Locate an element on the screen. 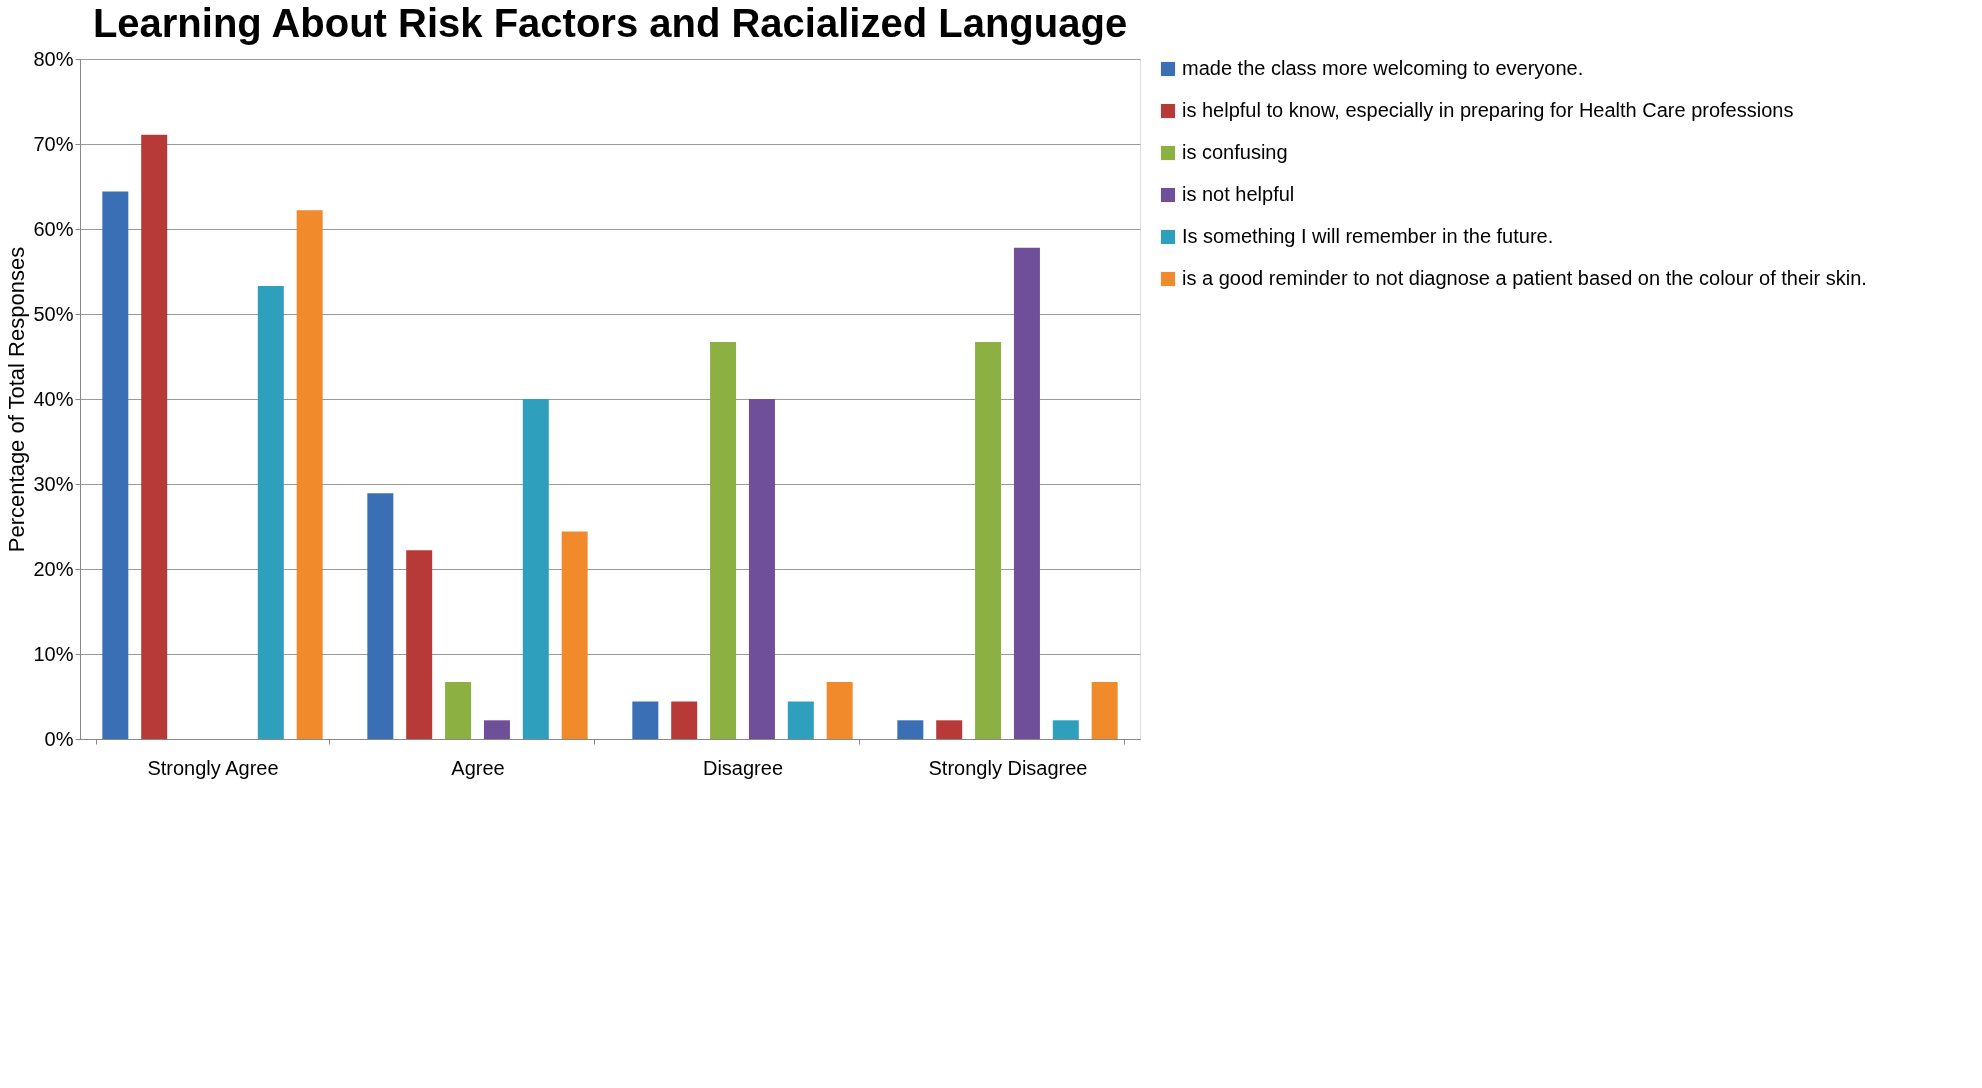 Image resolution: width=1982 pixels, height=1088 pixels. x-tick-label: Disagree is located at coordinates (743, 767).